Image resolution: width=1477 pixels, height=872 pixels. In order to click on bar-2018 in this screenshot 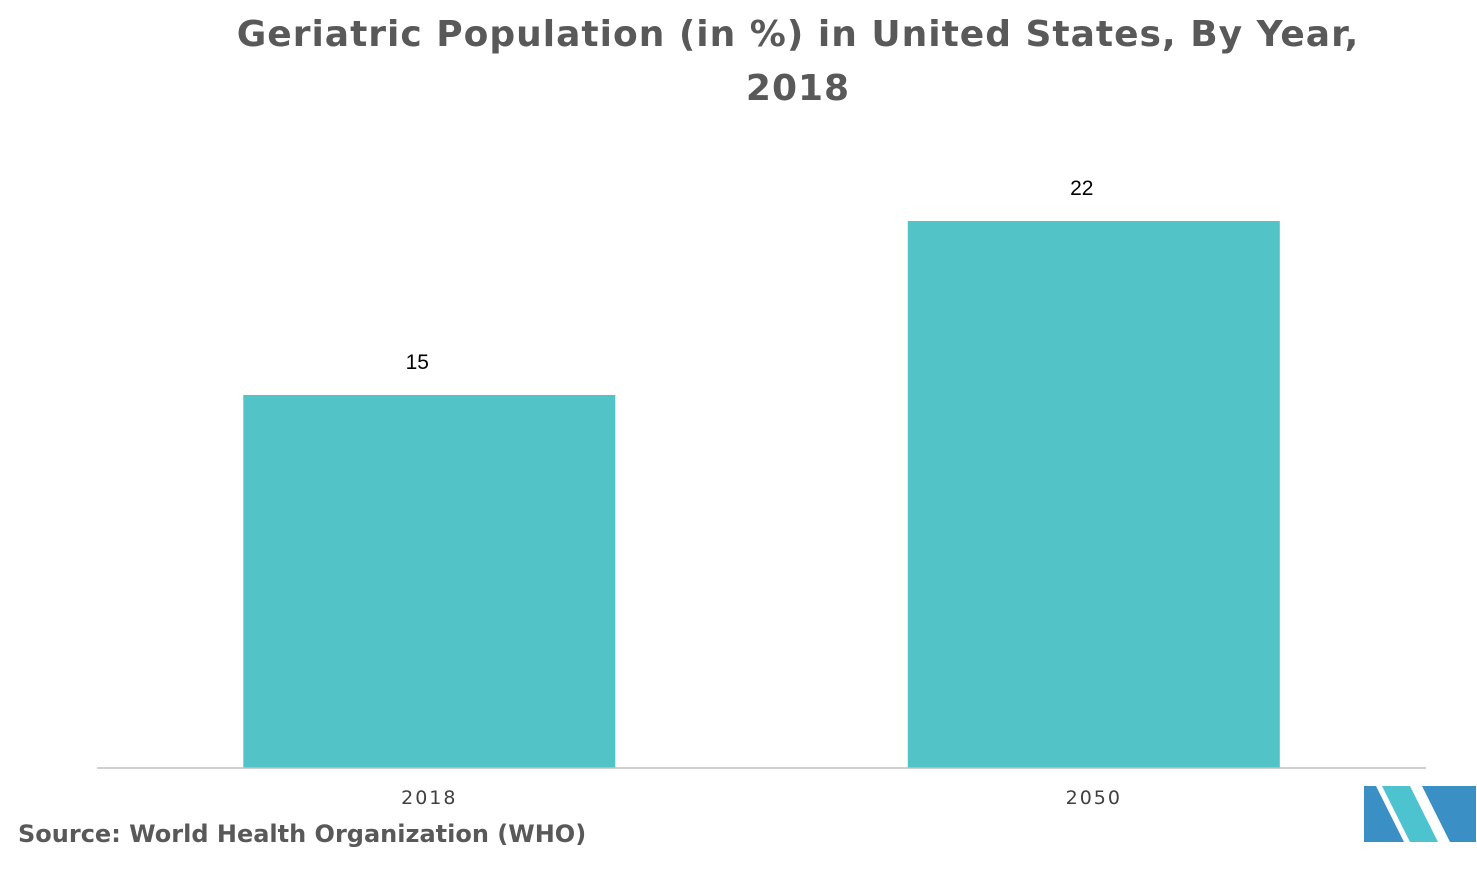, I will do `click(429, 581)`.